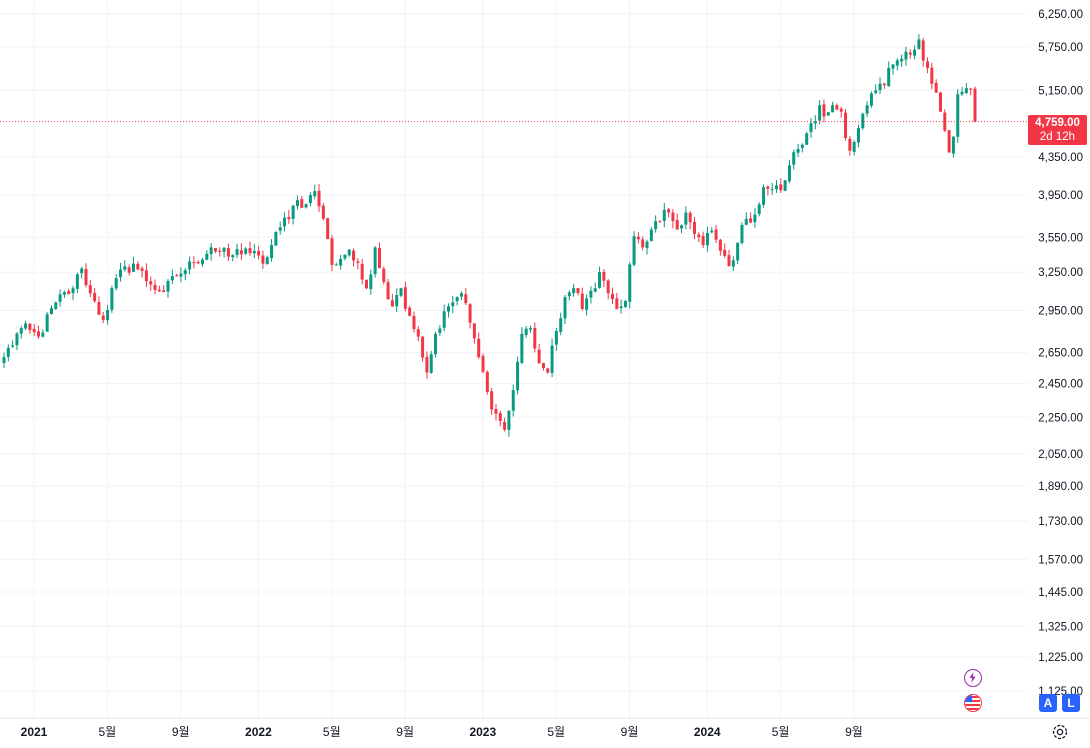 The image size is (1090, 748). What do you see at coordinates (1057, 123) in the screenshot?
I see `last-price-value: 4,759.00` at bounding box center [1057, 123].